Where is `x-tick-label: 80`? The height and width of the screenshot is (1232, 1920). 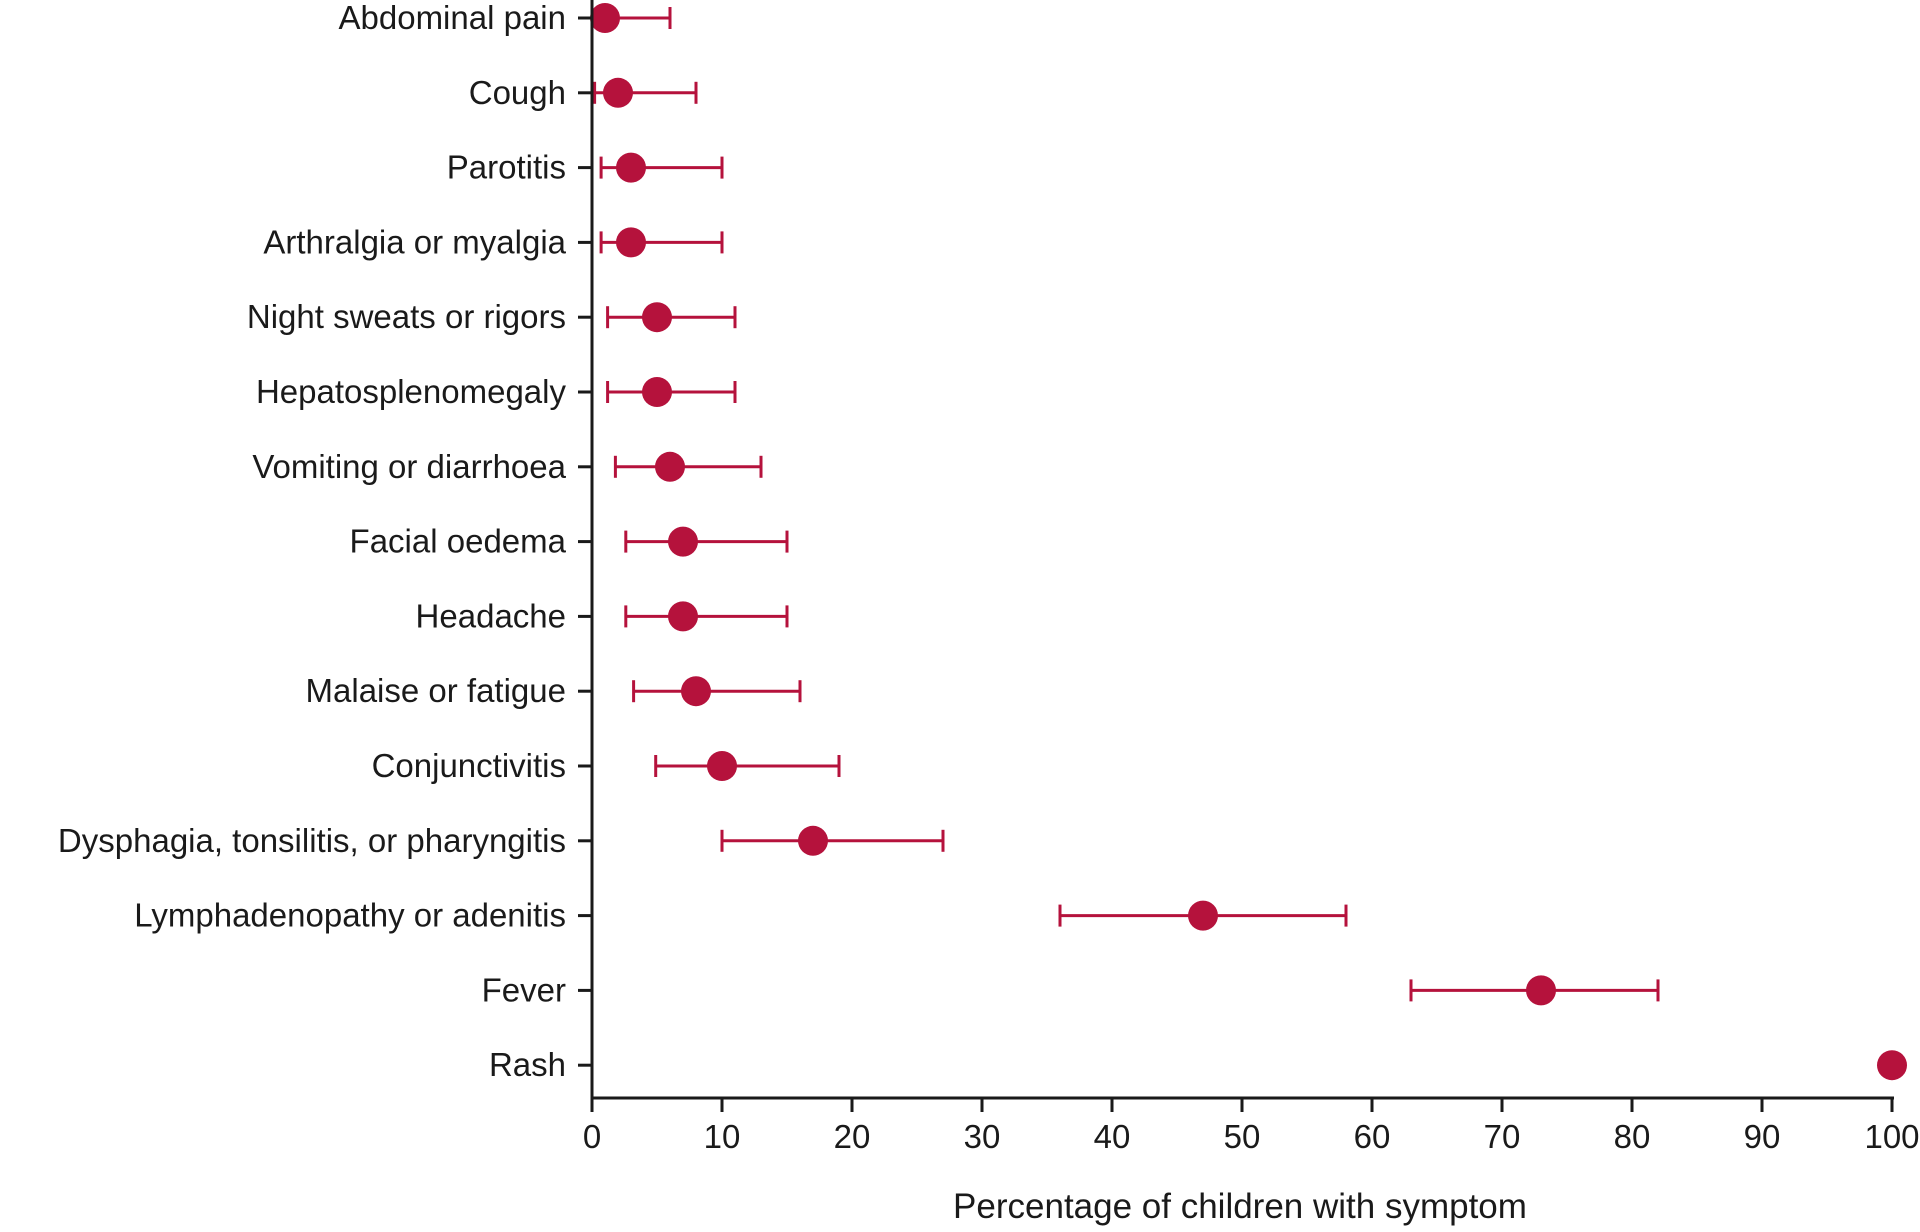 x-tick-label: 80 is located at coordinates (1632, 1136).